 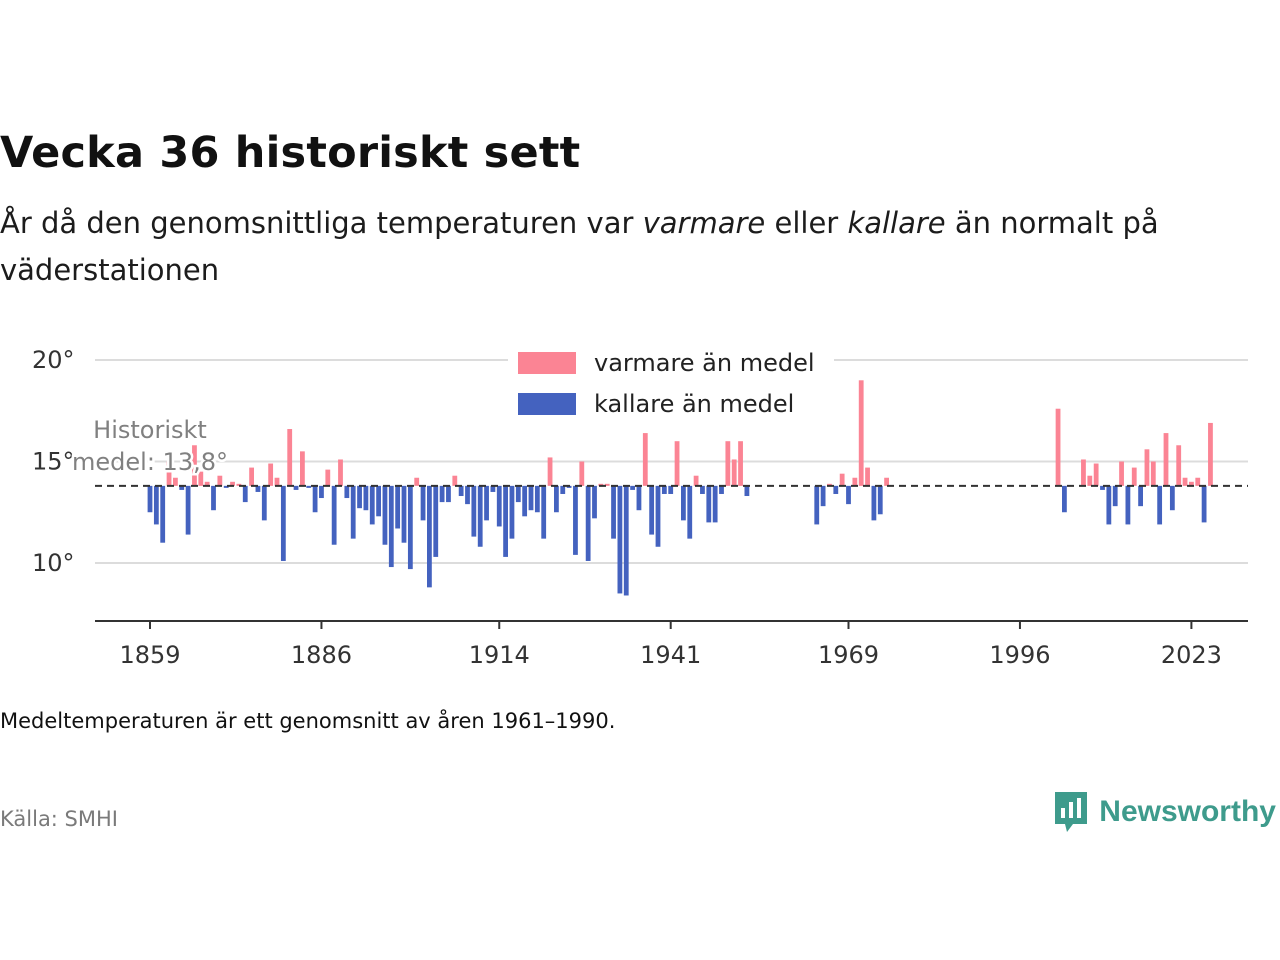 What do you see at coordinates (149, 655) in the screenshot?
I see `x-tick-label: 1859` at bounding box center [149, 655].